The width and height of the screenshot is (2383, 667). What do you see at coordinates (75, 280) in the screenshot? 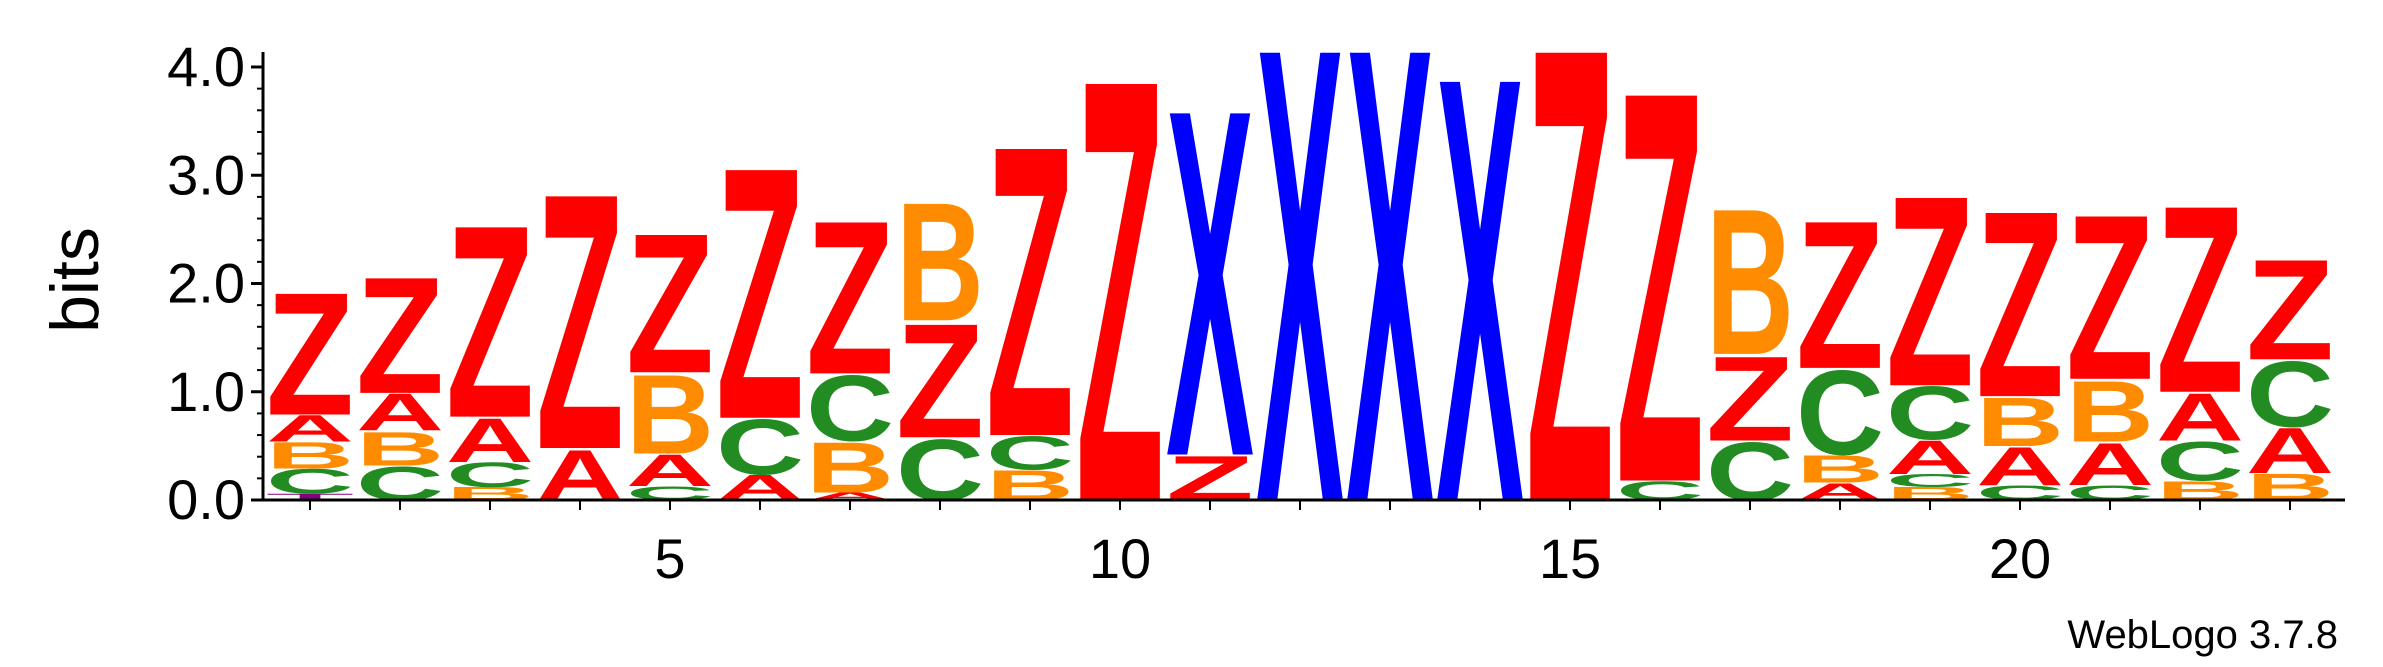
I see `y-axis-label: bits` at bounding box center [75, 280].